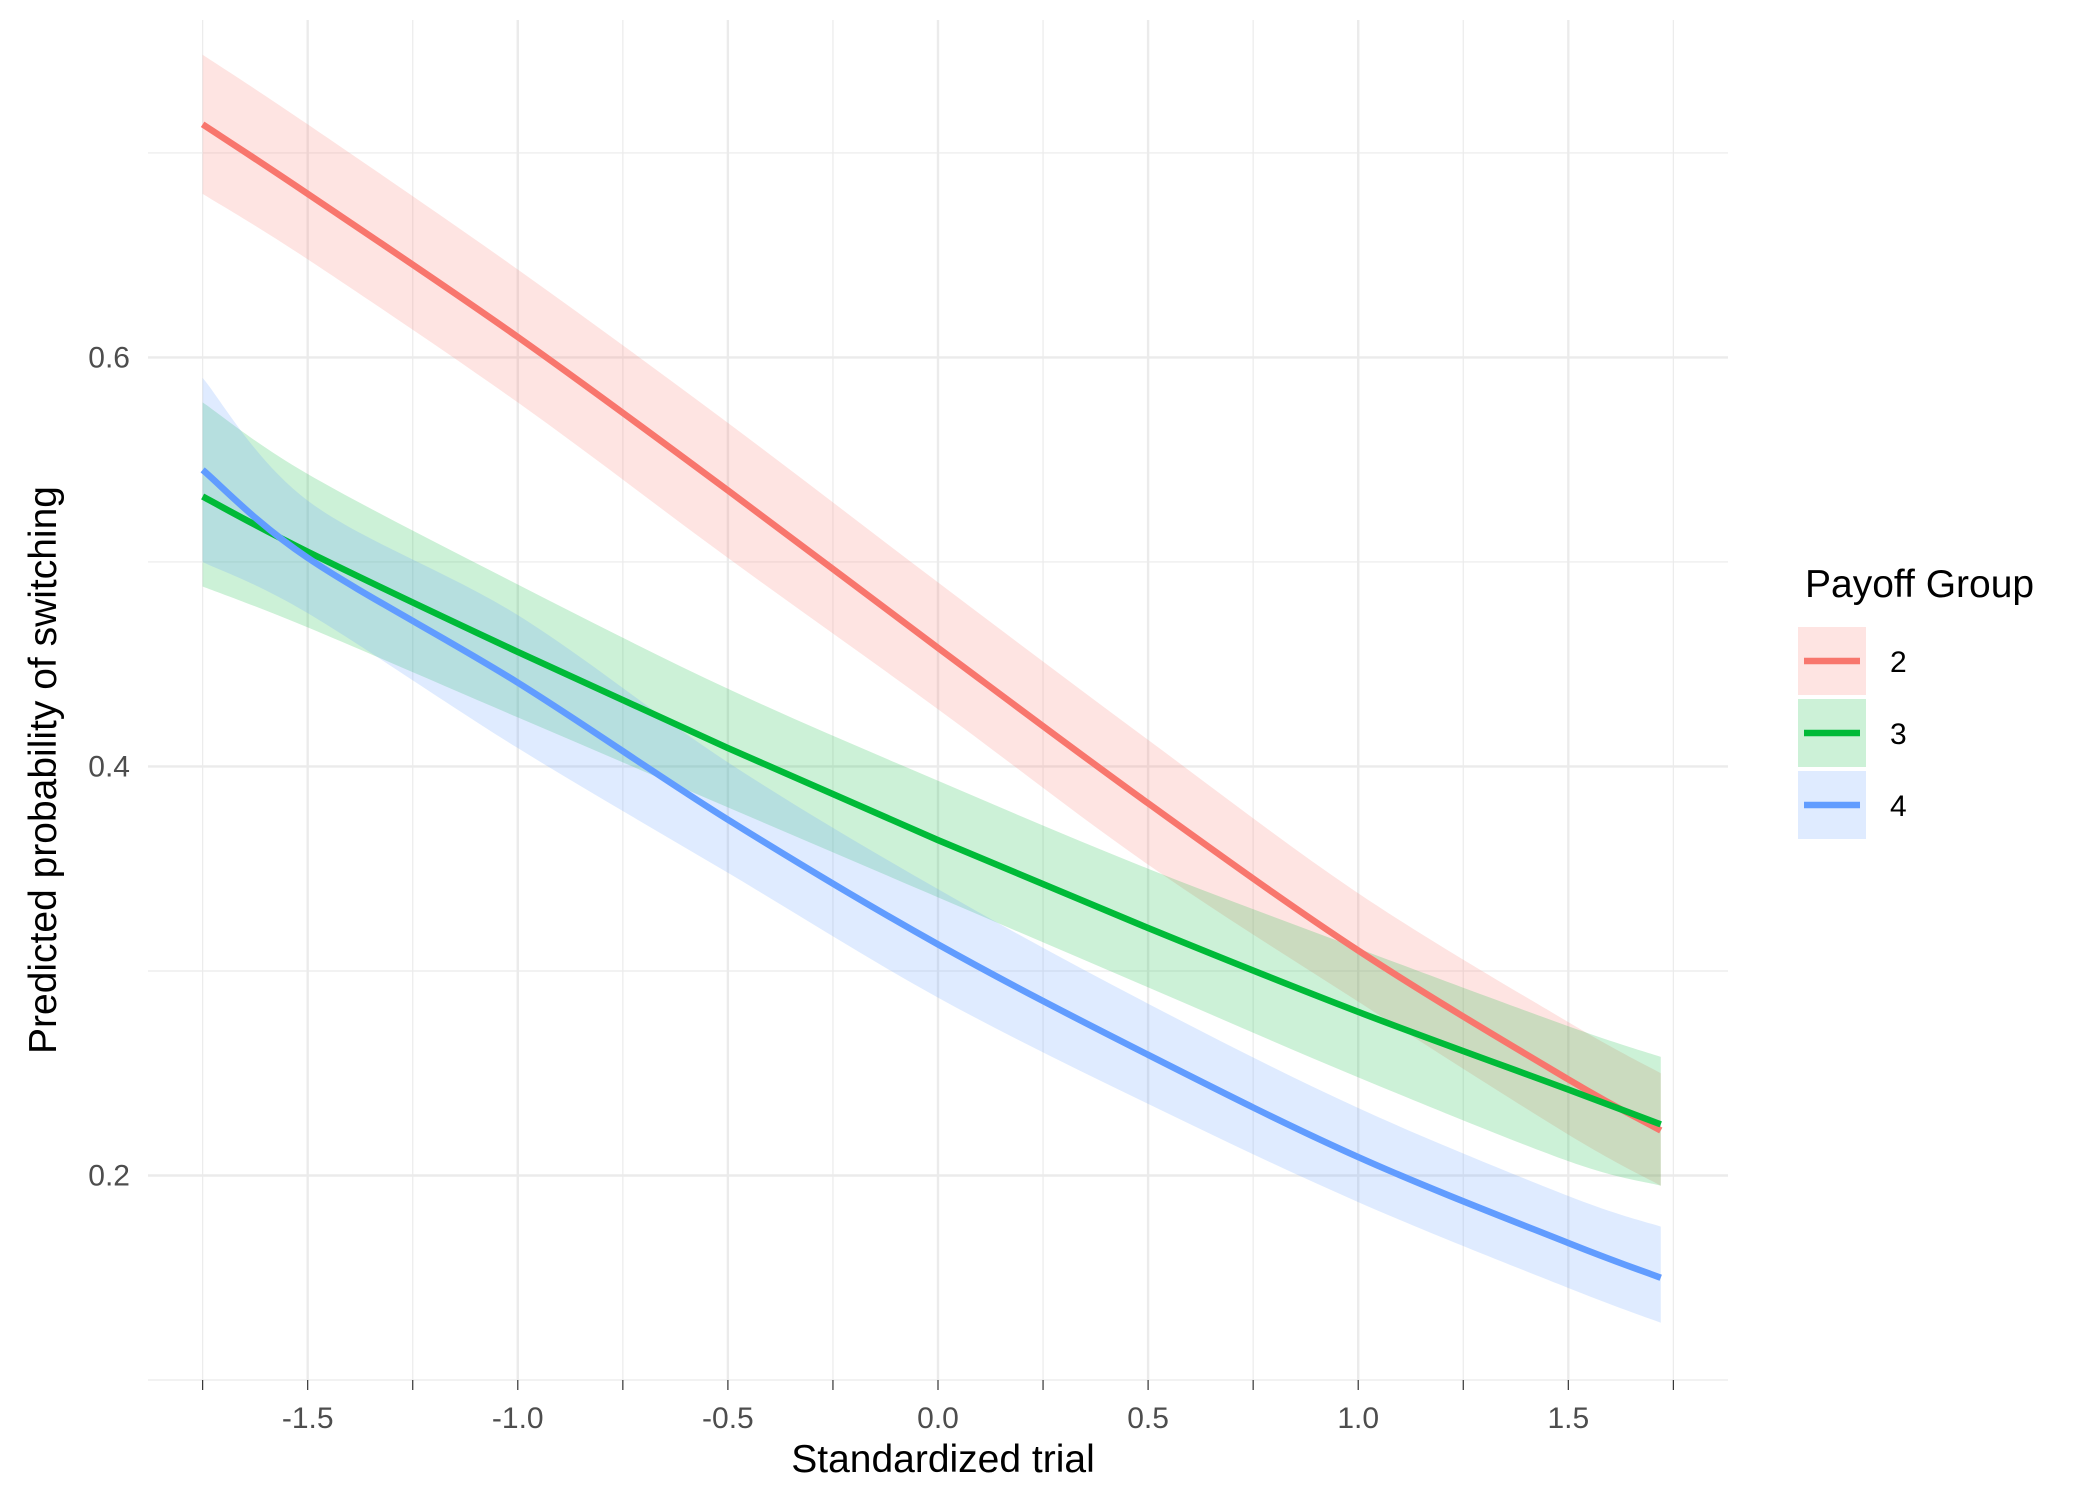 The height and width of the screenshot is (1500, 2100). Describe the element at coordinates (1898, 806) in the screenshot. I see `legend-label-4: 4` at that location.